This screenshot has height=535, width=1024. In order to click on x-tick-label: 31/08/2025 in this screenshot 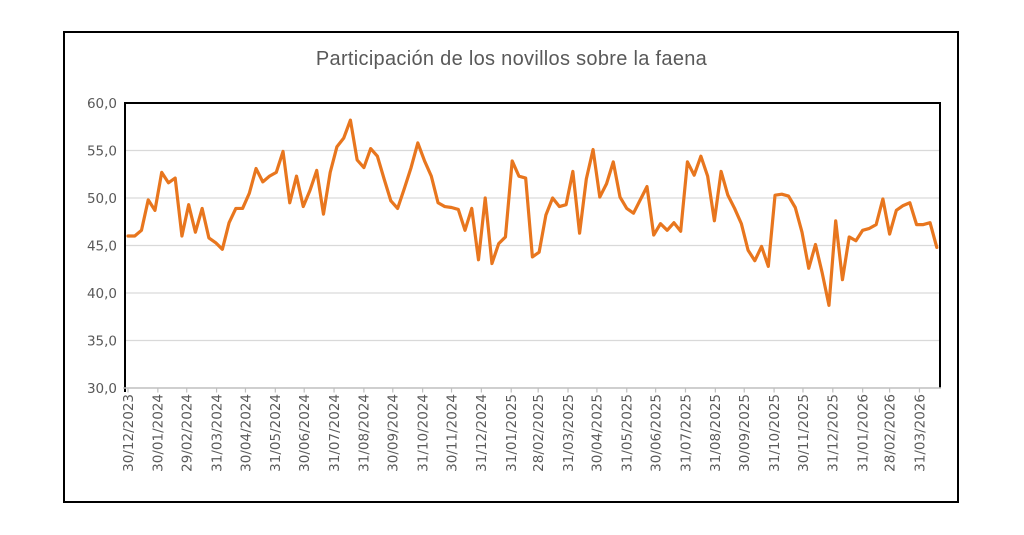, I will do `click(716, 433)`.